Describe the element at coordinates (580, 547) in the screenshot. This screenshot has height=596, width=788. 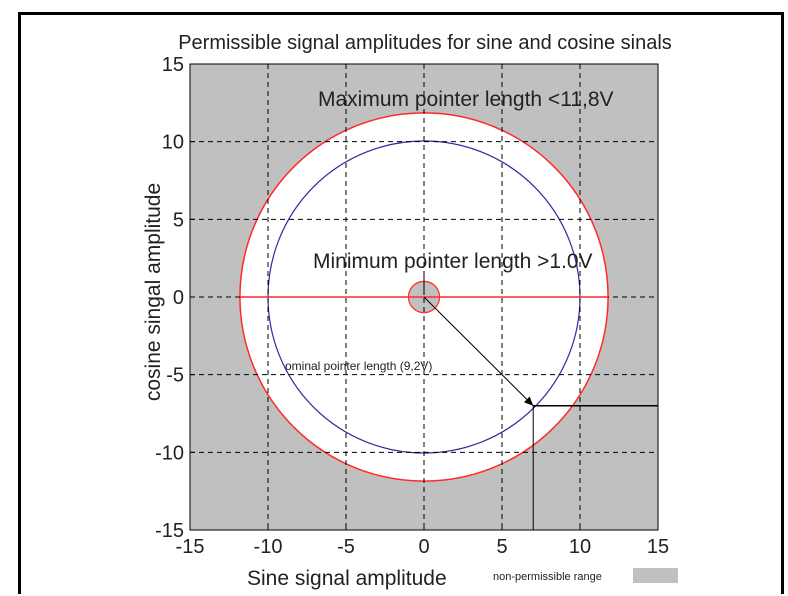
I see `x-tick-label: 10` at that location.